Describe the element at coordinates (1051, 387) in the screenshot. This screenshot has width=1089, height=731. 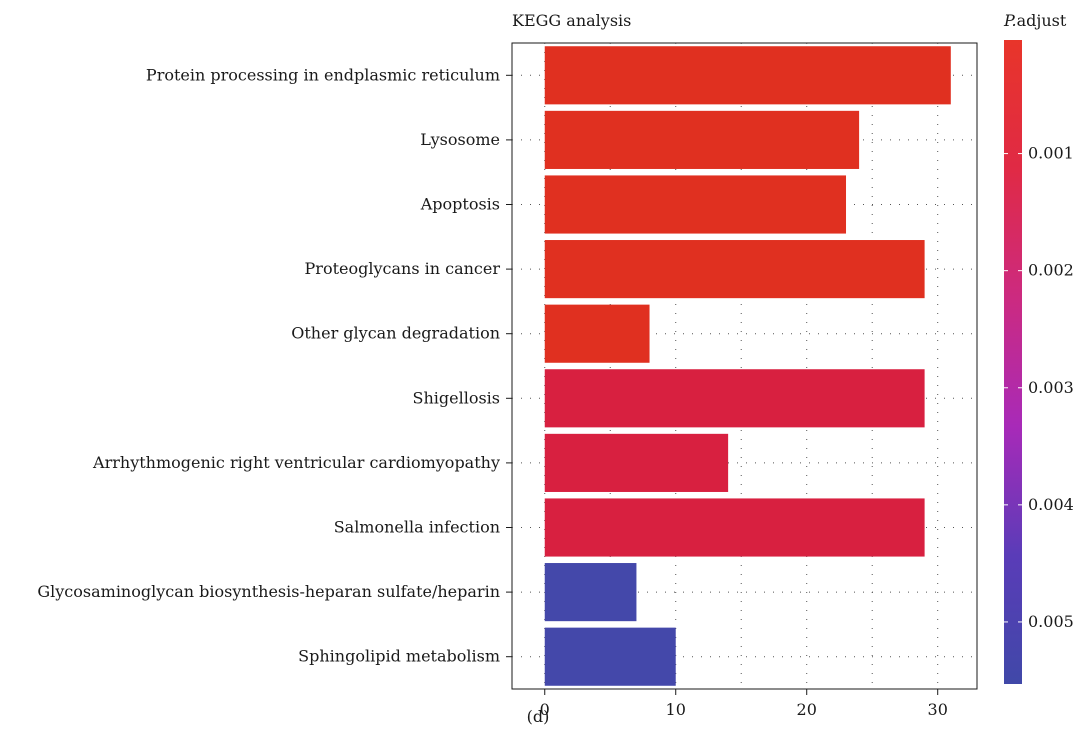
I see `legend-tick-label: 0.003` at that location.